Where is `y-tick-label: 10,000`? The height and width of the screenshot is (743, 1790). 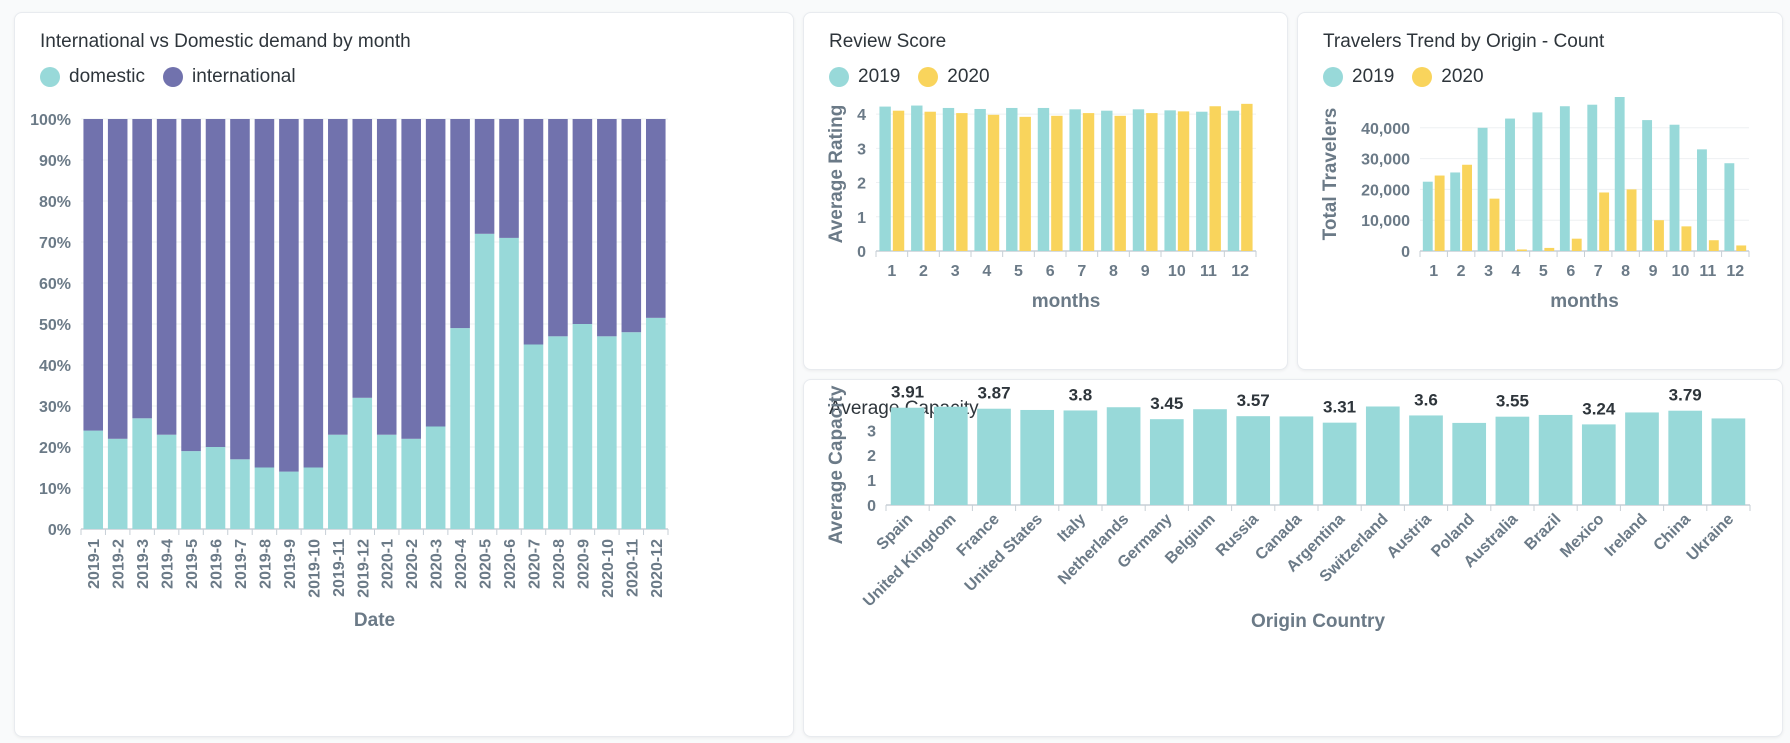 y-tick-label: 10,000 is located at coordinates (1385, 221).